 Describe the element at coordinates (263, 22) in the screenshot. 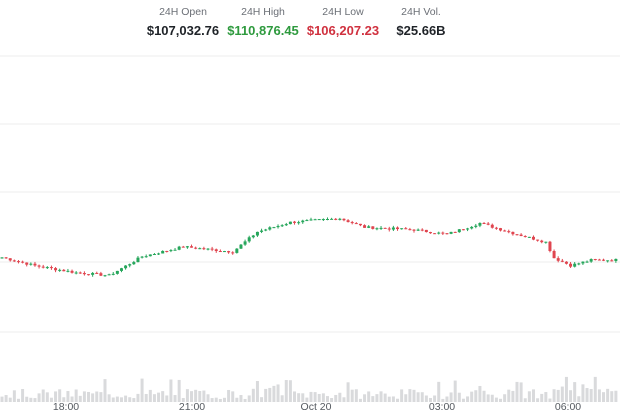

I see `stat-high: 24H High $110,876.45` at that location.